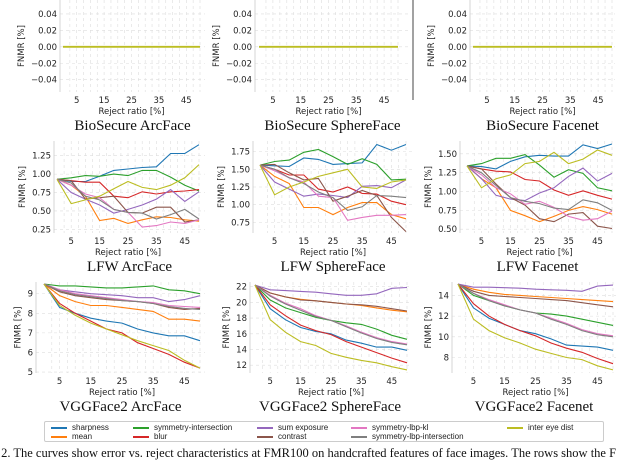 Image resolution: width=640 pixels, height=462 pixels. Describe the element at coordinates (241, 350) in the screenshot. I see `y-tick-label: 14` at that location.